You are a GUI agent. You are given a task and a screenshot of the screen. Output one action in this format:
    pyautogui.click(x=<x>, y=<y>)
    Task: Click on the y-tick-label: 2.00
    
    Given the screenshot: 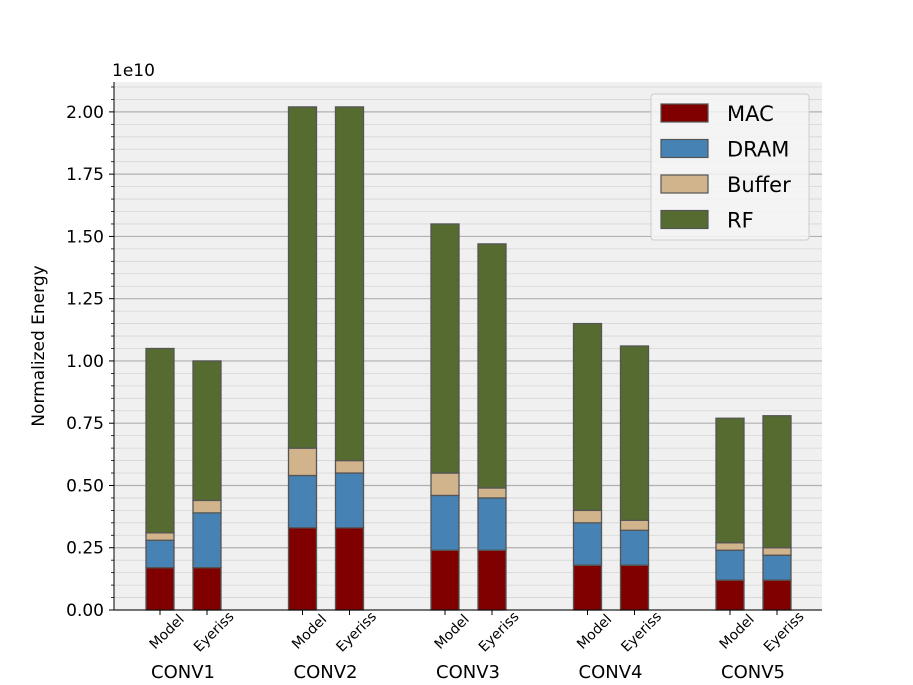 What is the action you would take?
    pyautogui.click(x=85, y=113)
    